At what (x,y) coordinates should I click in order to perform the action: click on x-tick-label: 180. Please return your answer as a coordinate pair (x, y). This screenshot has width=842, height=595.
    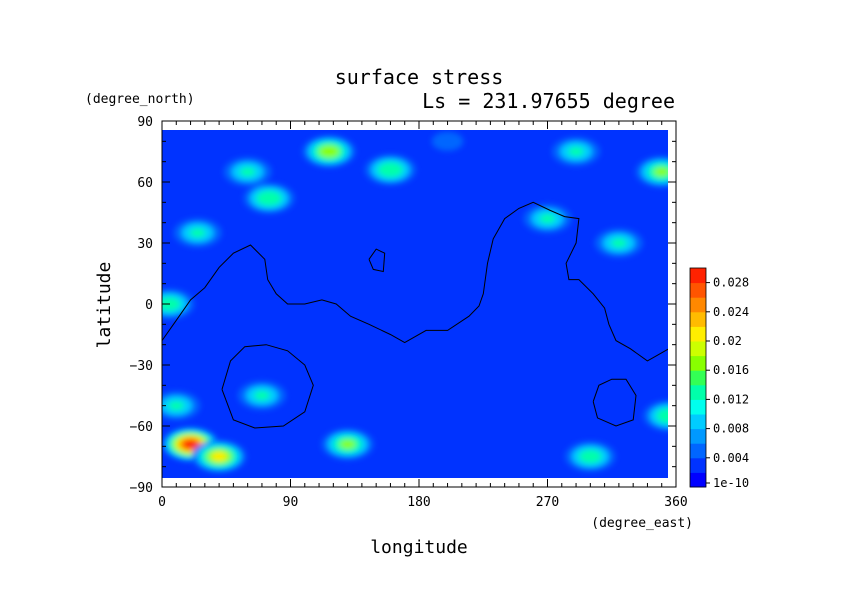
    Looking at the image, I should click on (418, 502).